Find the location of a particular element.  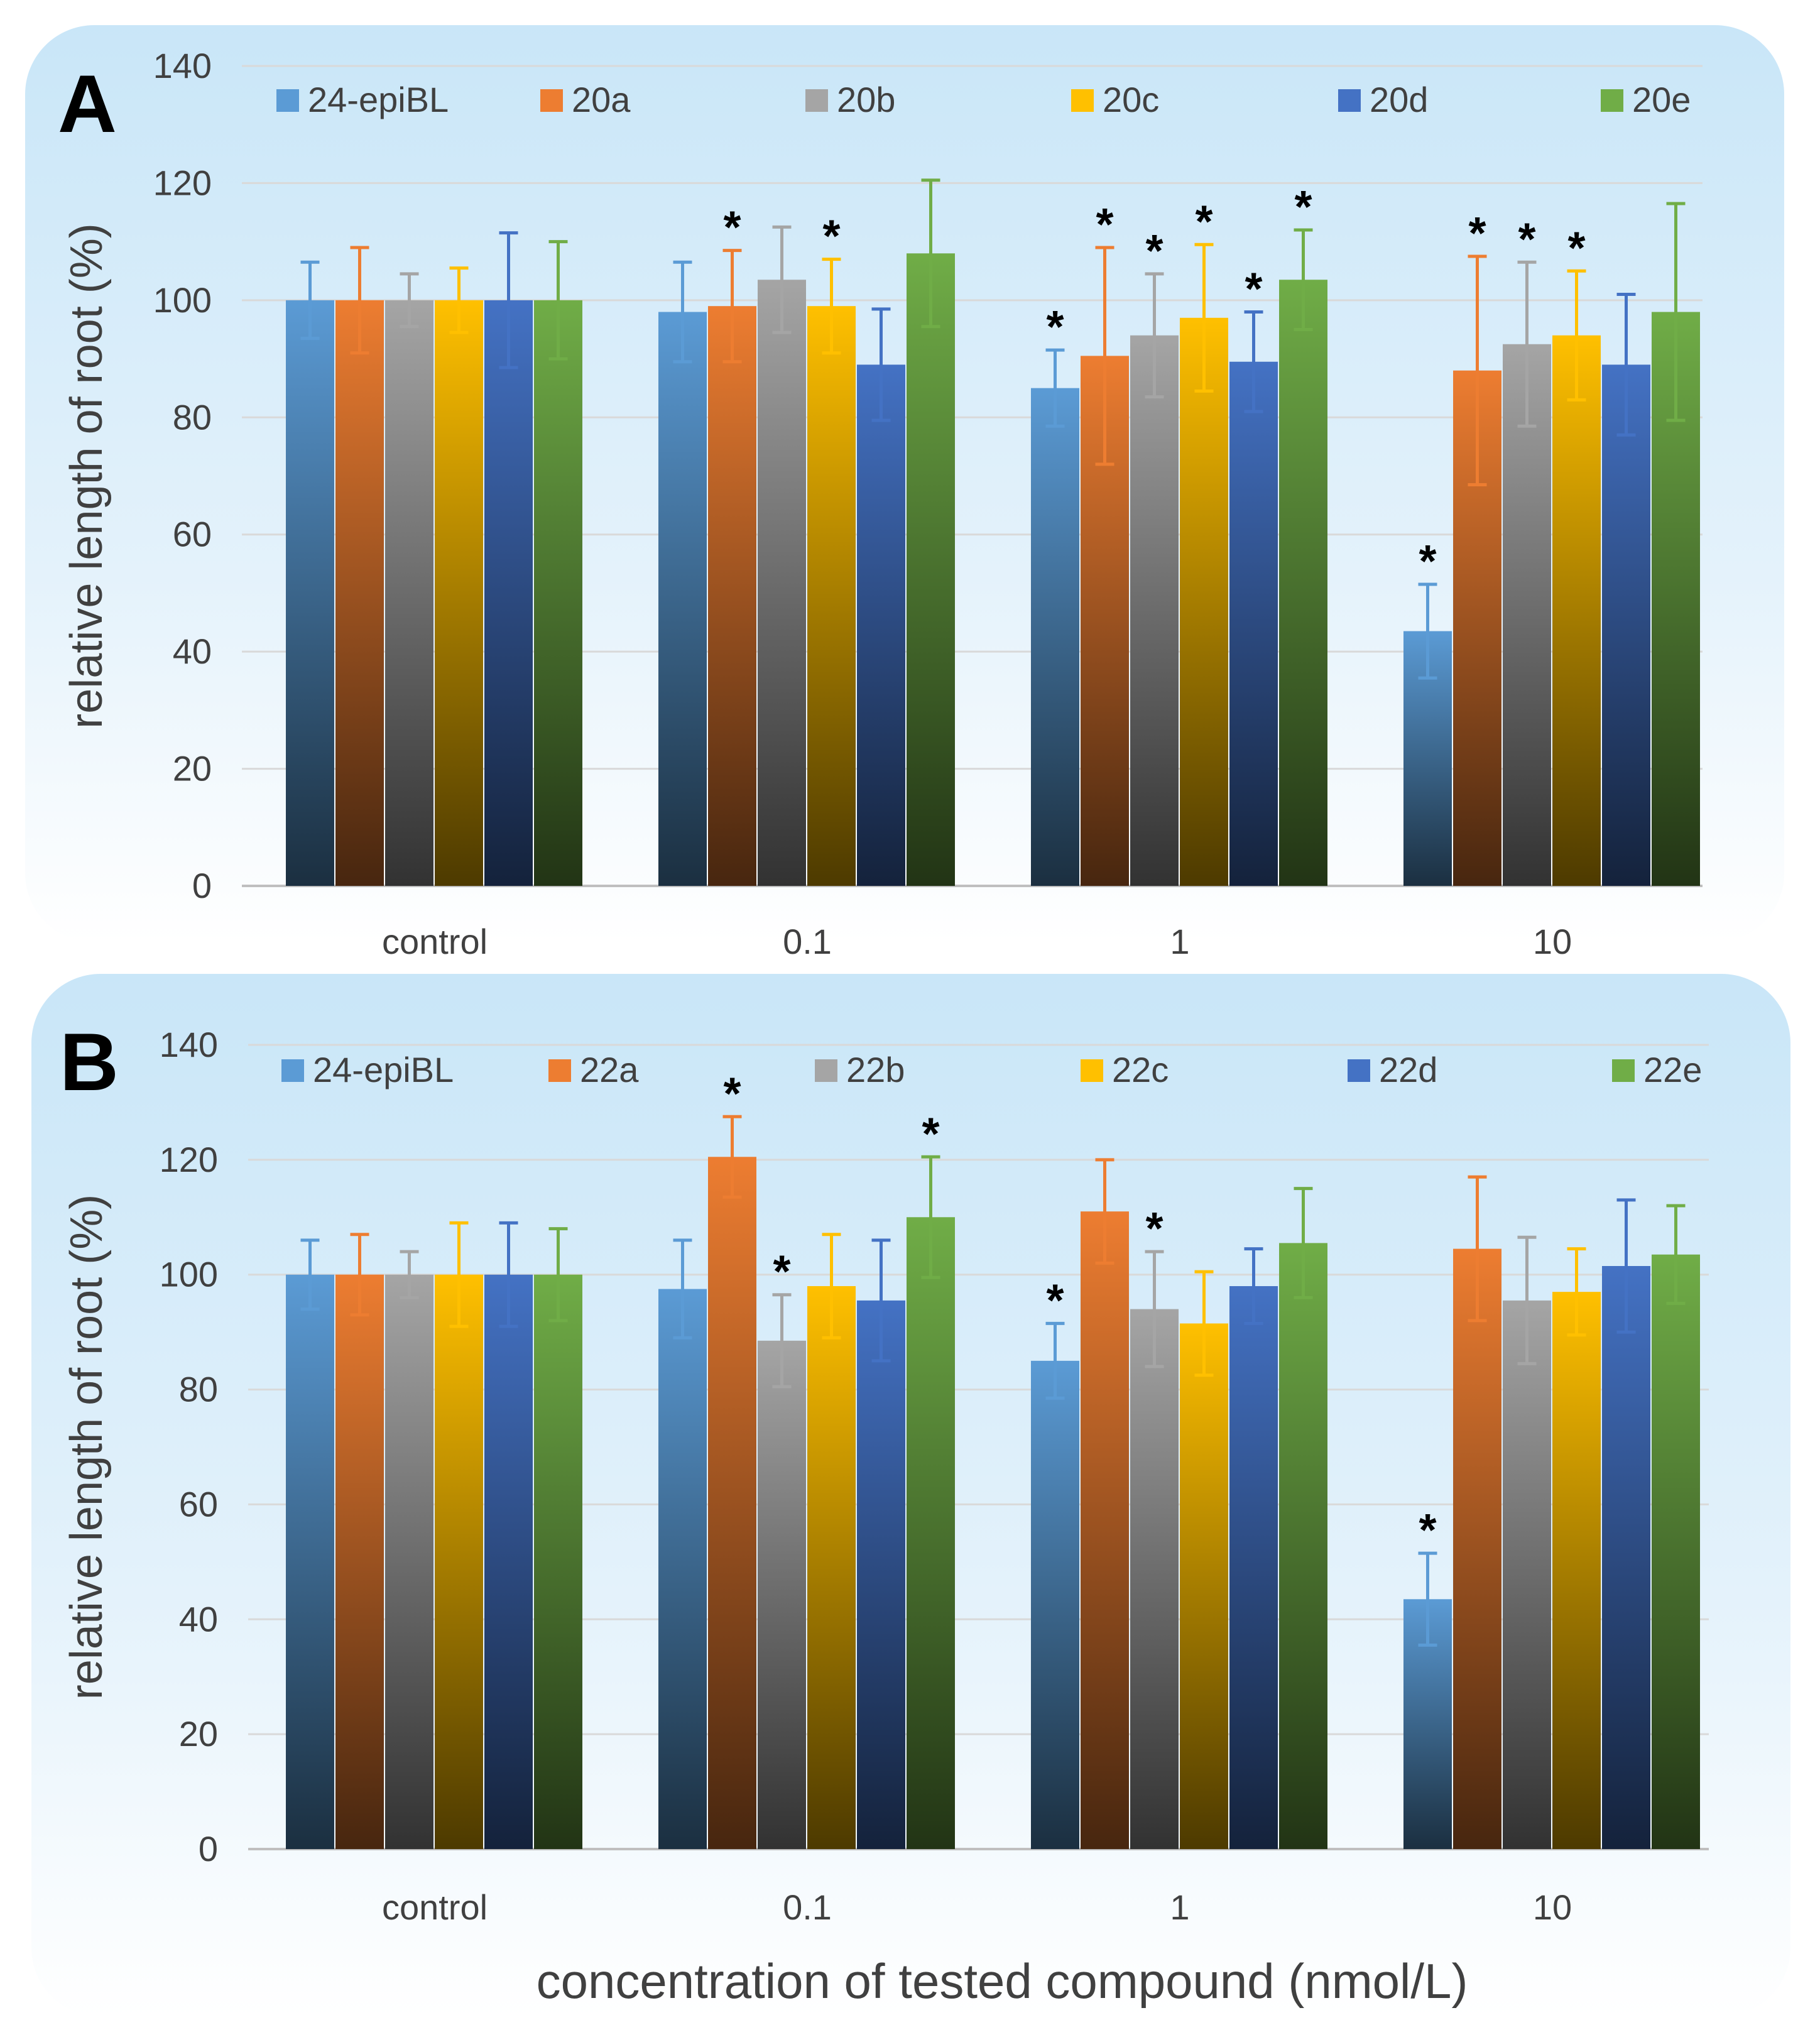

legend-label: 22a is located at coordinates (609, 1069).